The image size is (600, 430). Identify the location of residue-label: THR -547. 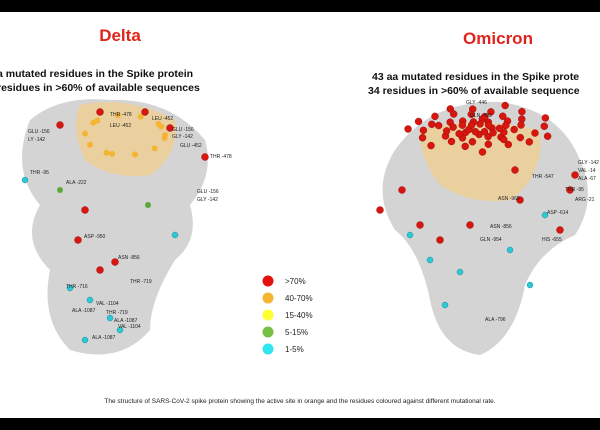
(543, 177).